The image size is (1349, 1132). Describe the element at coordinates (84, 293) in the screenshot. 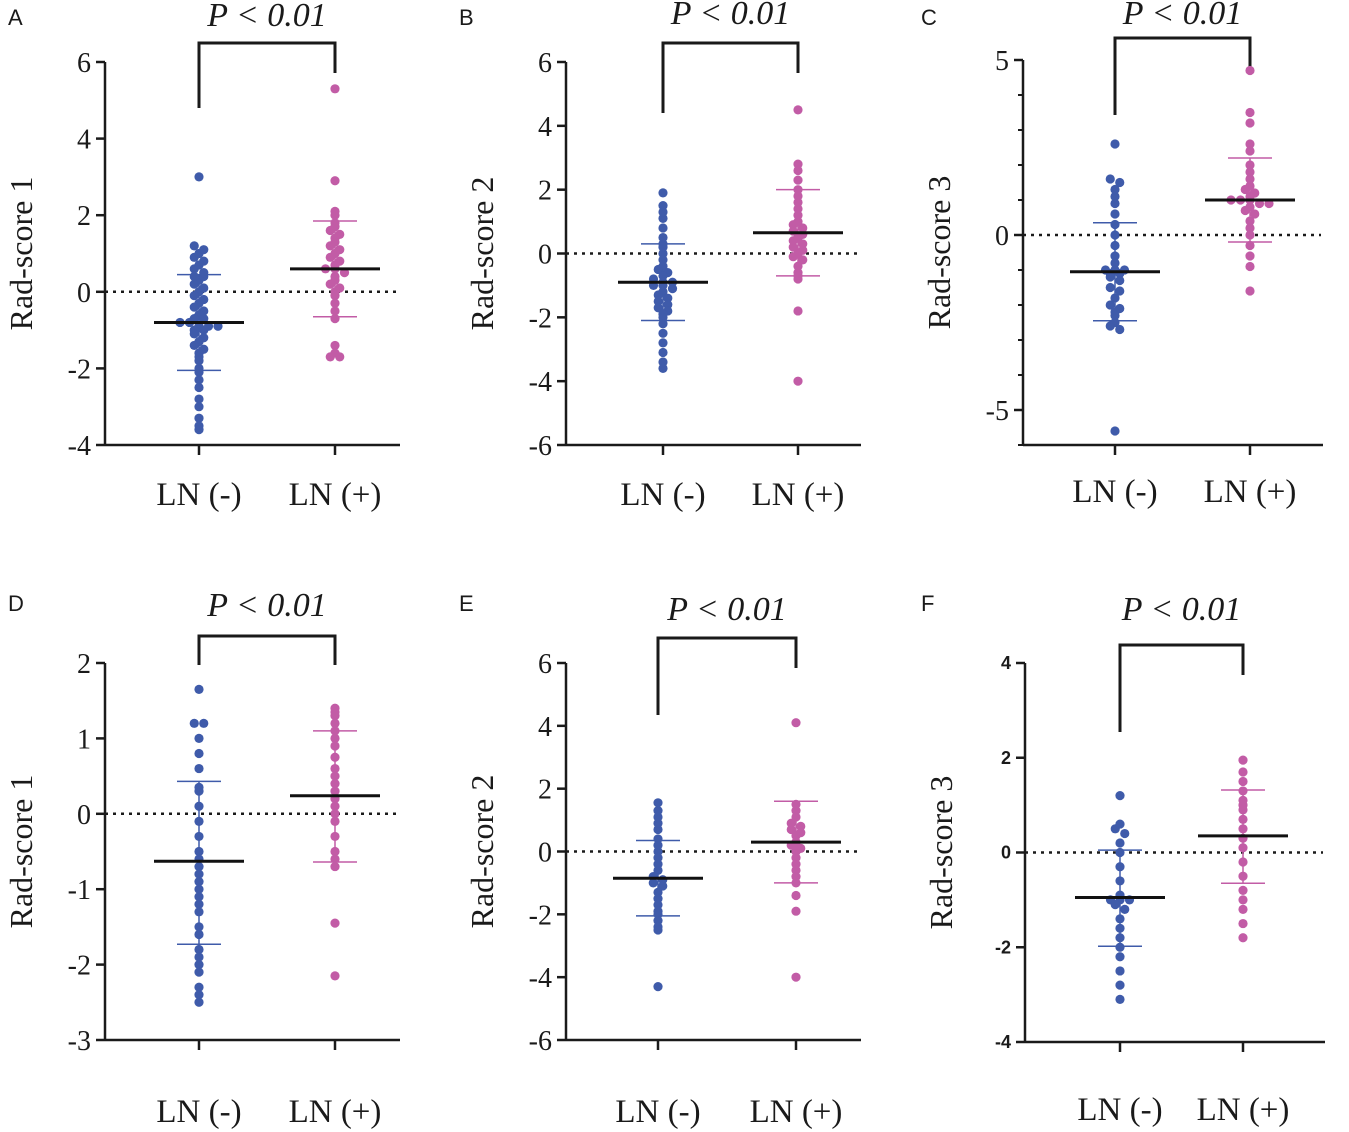

I see `y-tick-label-a: 0` at that location.